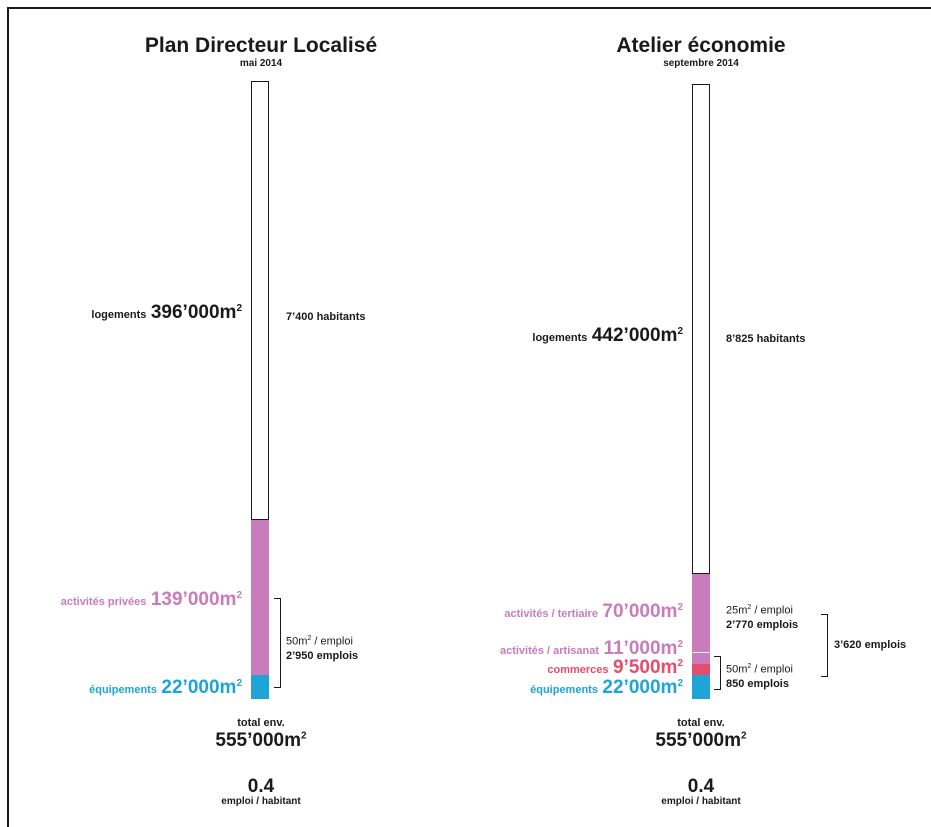 The width and height of the screenshot is (931, 827). I want to click on chart-1-ratio: 50m, so click(297, 641).